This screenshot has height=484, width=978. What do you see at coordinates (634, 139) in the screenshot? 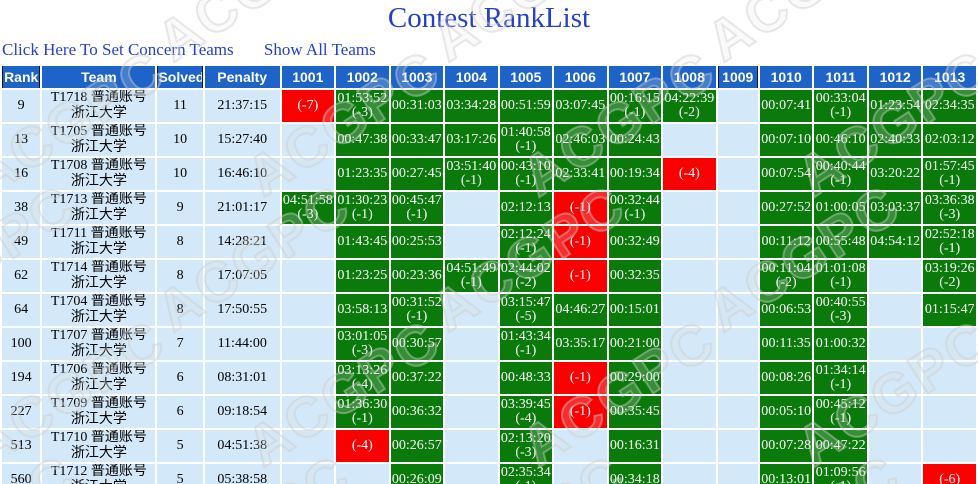
I see `accept-time: 00:24:43` at bounding box center [634, 139].